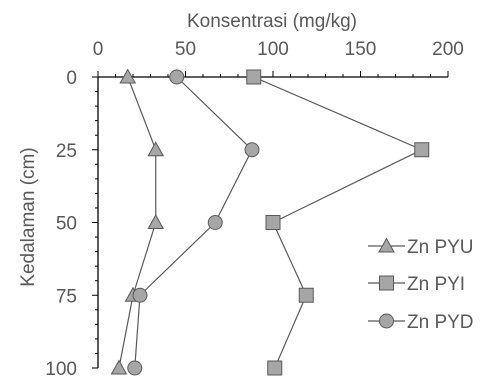 This screenshot has width=488, height=378. Describe the element at coordinates (71, 78) in the screenshot. I see `y-tick-label: 0` at that location.